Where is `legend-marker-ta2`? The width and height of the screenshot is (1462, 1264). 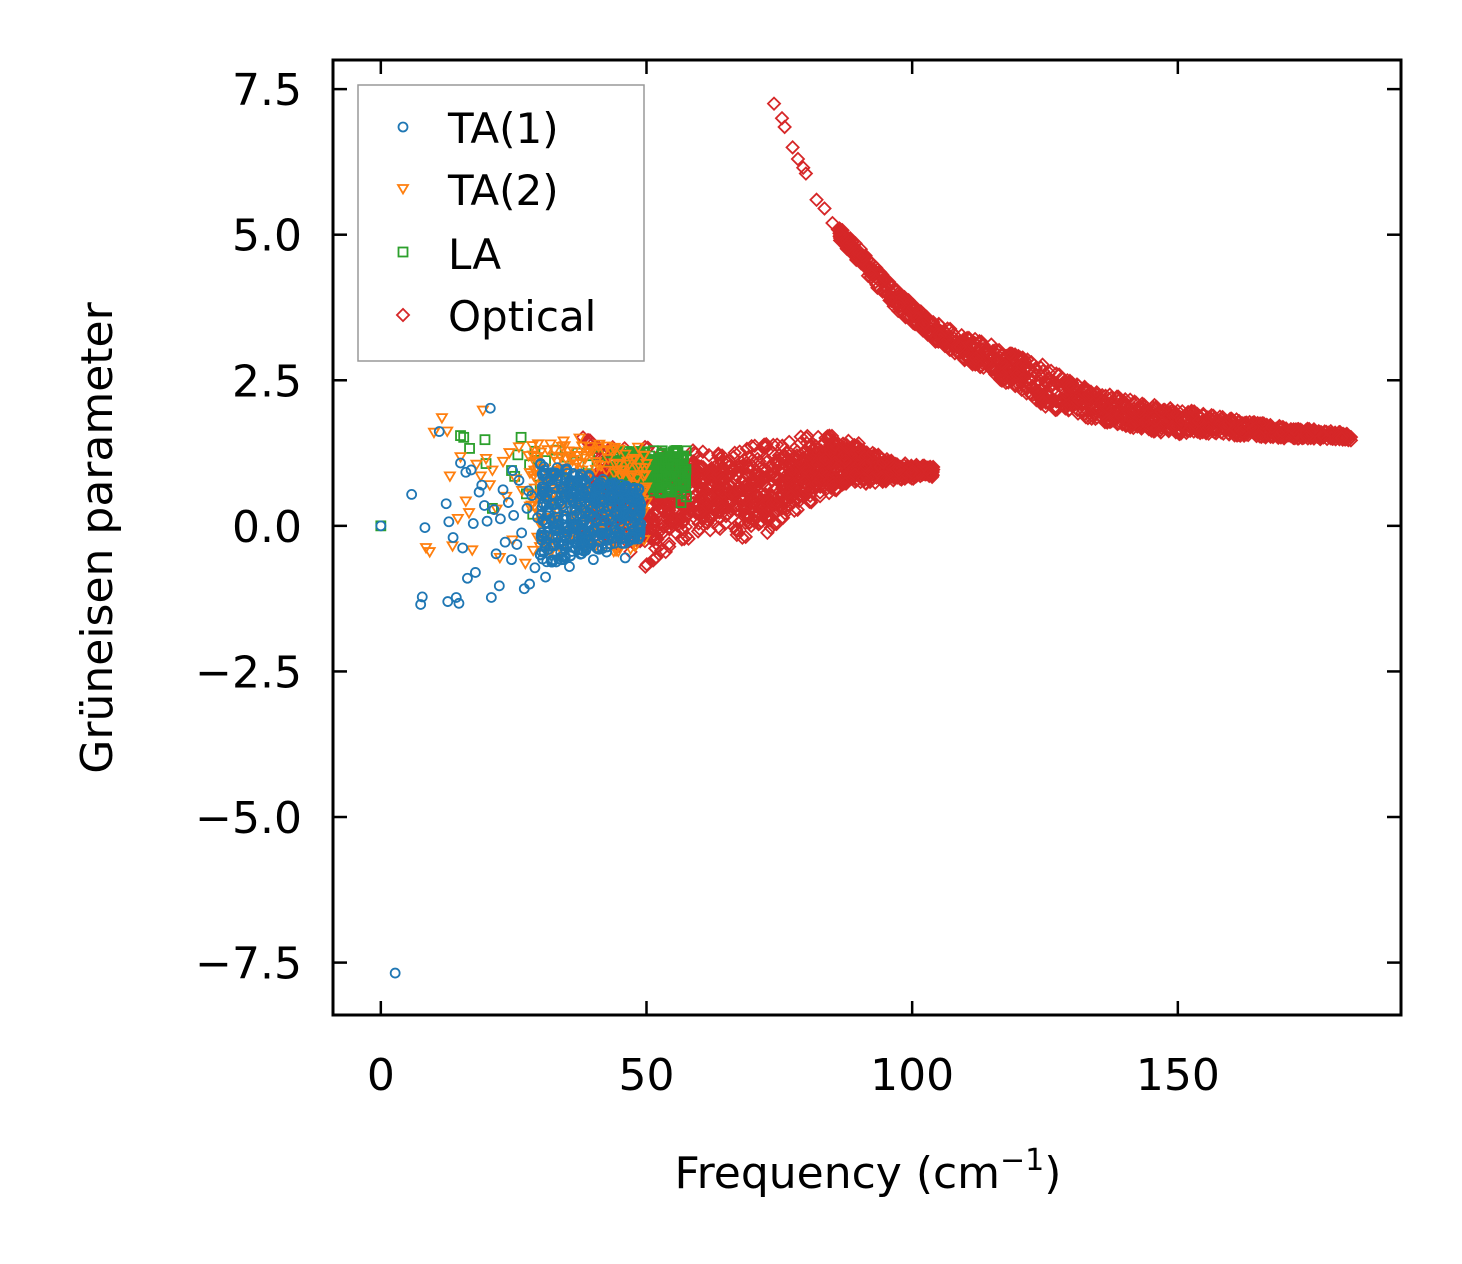
legend-marker-ta2 is located at coordinates (403, 190).